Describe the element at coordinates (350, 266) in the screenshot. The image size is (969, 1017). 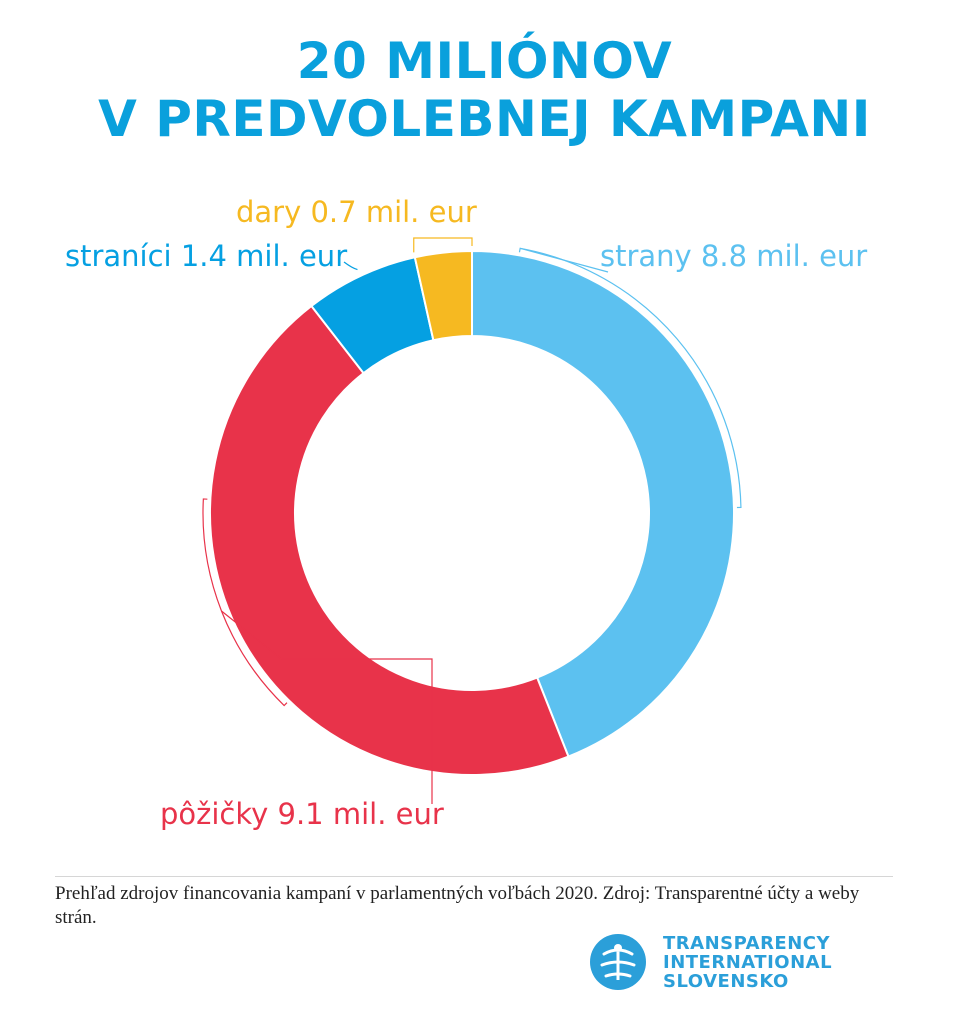
I see `connector-stranici` at that location.